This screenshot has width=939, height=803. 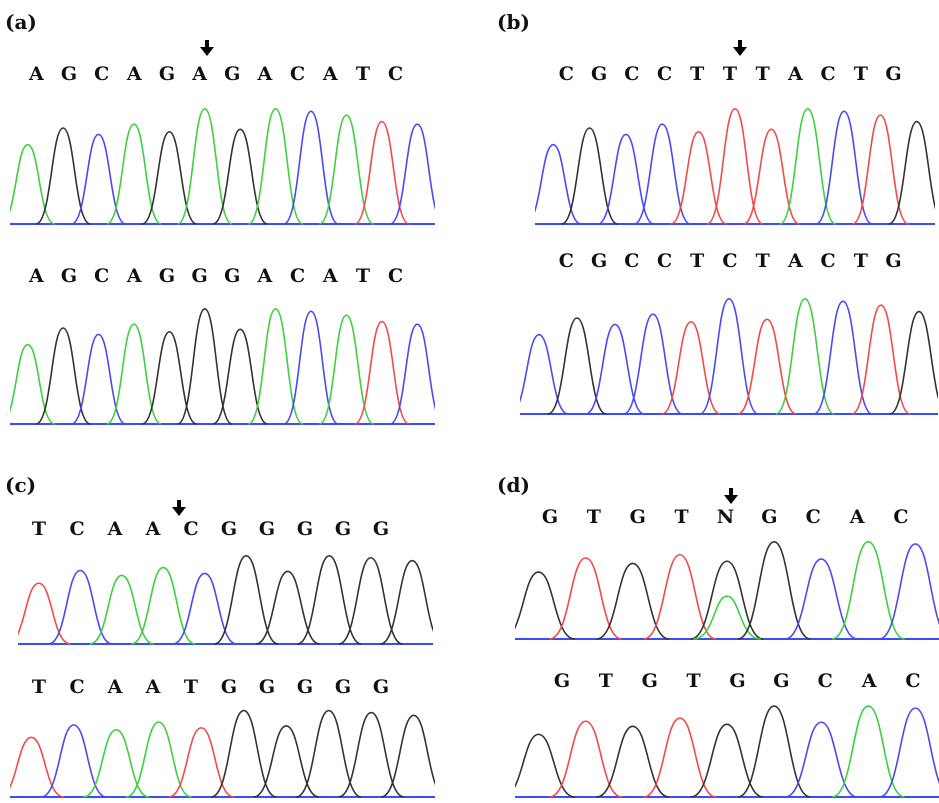 What do you see at coordinates (21, 22) in the screenshot?
I see `panel-label: (a)` at bounding box center [21, 22].